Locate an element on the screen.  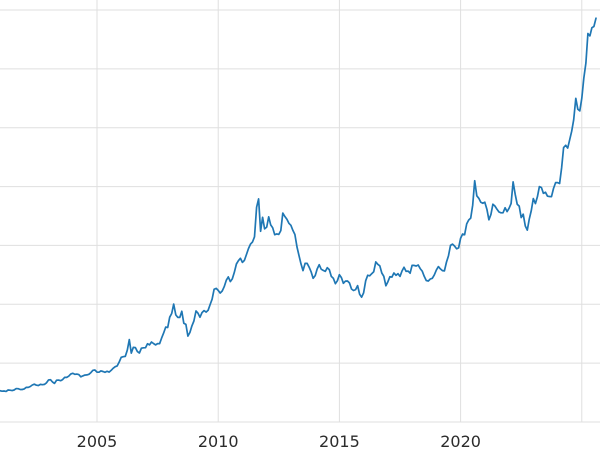
x-tick-label: 2010 is located at coordinates (218, 441).